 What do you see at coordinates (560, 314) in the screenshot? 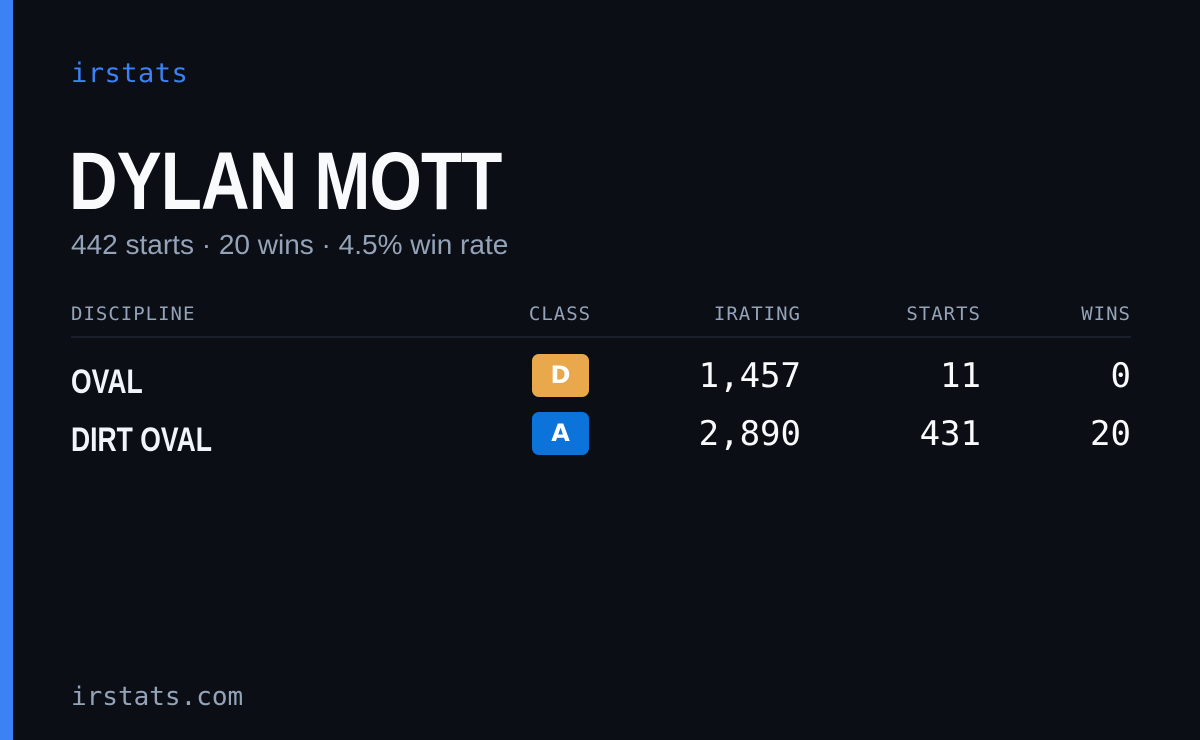
I see `header-class: CLASS` at bounding box center [560, 314].